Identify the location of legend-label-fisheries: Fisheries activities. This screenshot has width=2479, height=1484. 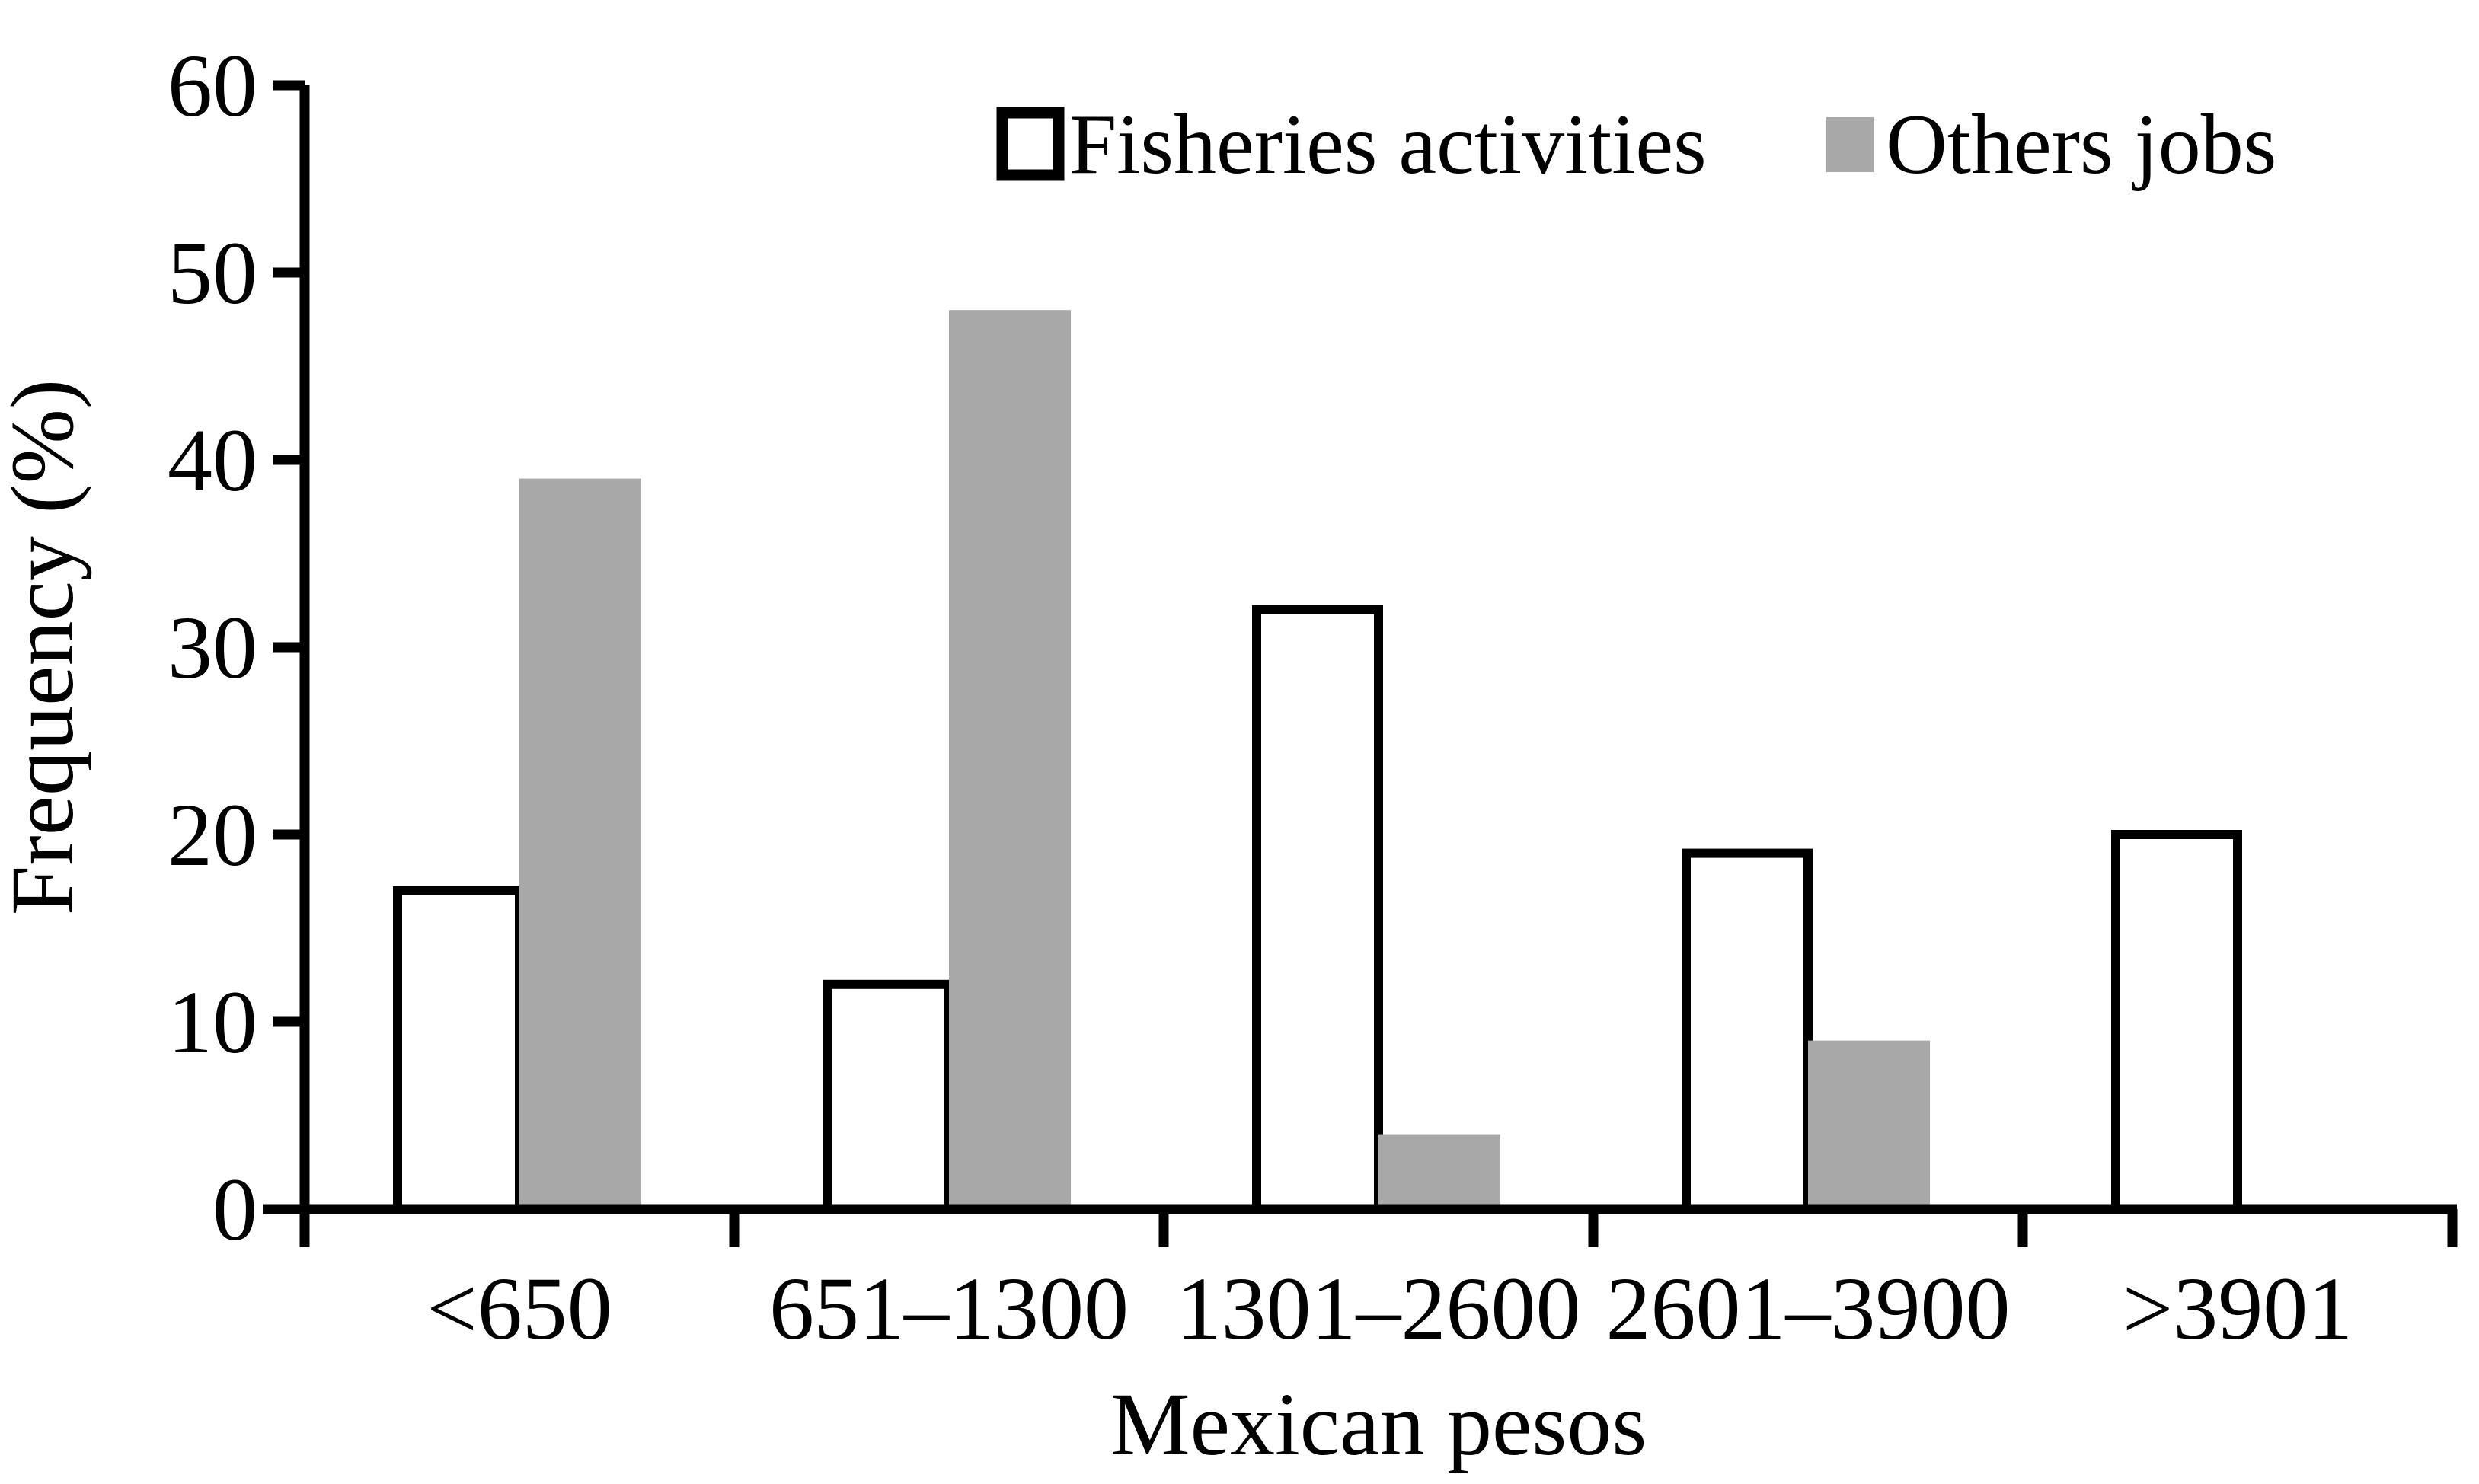
(1388, 144).